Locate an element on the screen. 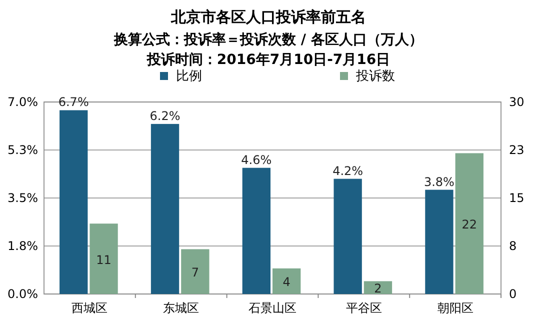 The image size is (537, 320). chart-subtitle: 换算公式：投诉率＝投诉次数 / 各区人口（万人） is located at coordinates (268, 39).